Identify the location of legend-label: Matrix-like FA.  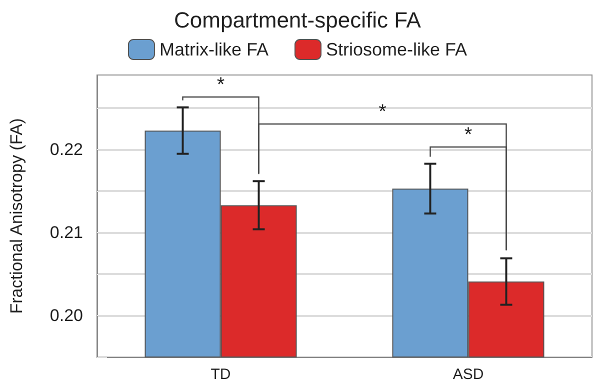
(213, 50).